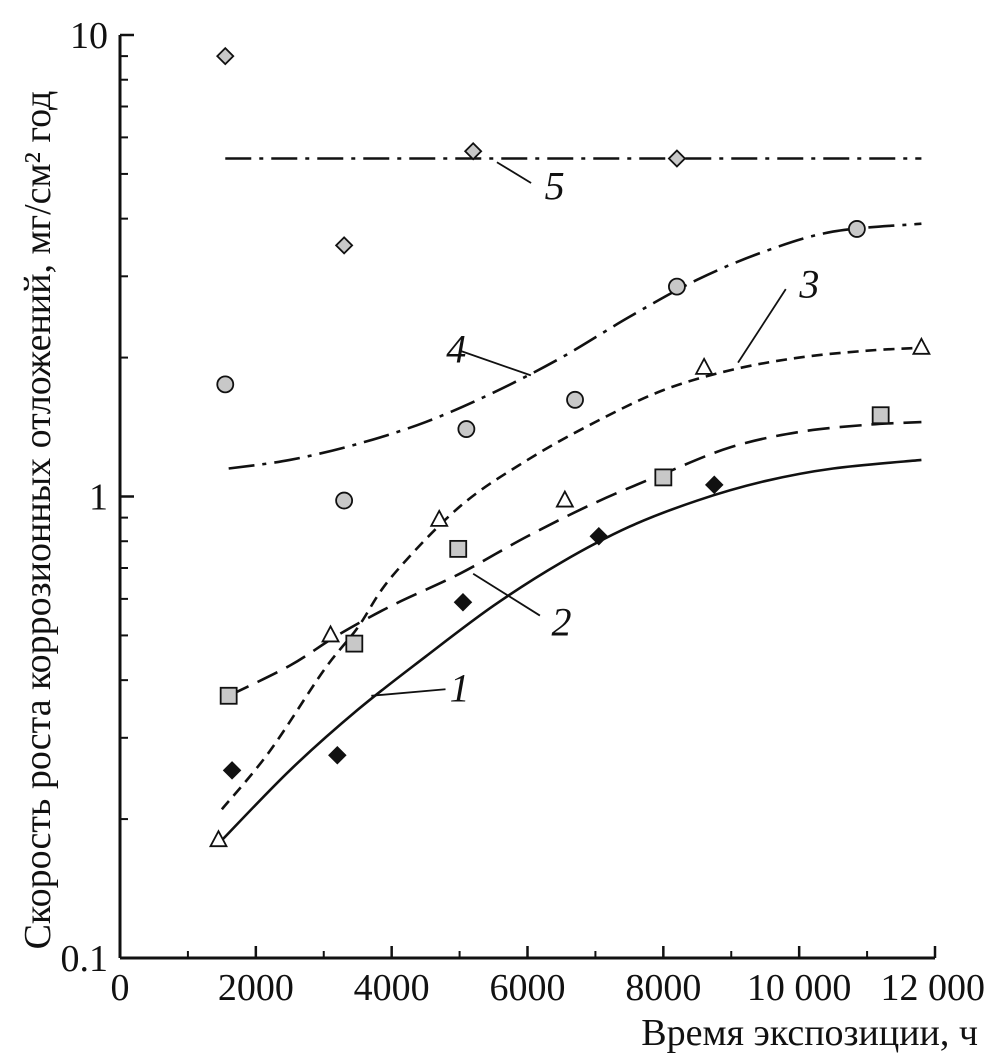 The height and width of the screenshot is (1056, 988). What do you see at coordinates (460, 687) in the screenshot?
I see `curve-label-1: 1` at bounding box center [460, 687].